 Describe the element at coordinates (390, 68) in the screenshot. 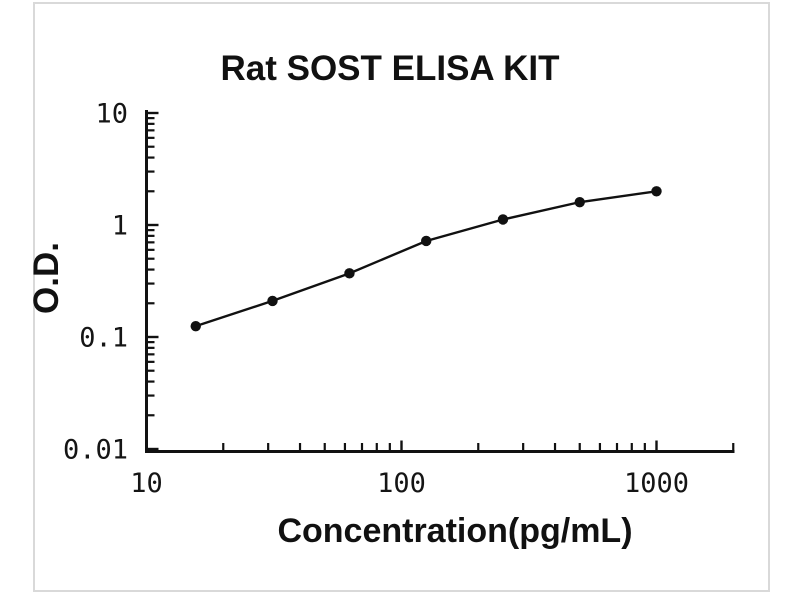

I see `chart-title: Rat SOST ELISA KIT` at that location.